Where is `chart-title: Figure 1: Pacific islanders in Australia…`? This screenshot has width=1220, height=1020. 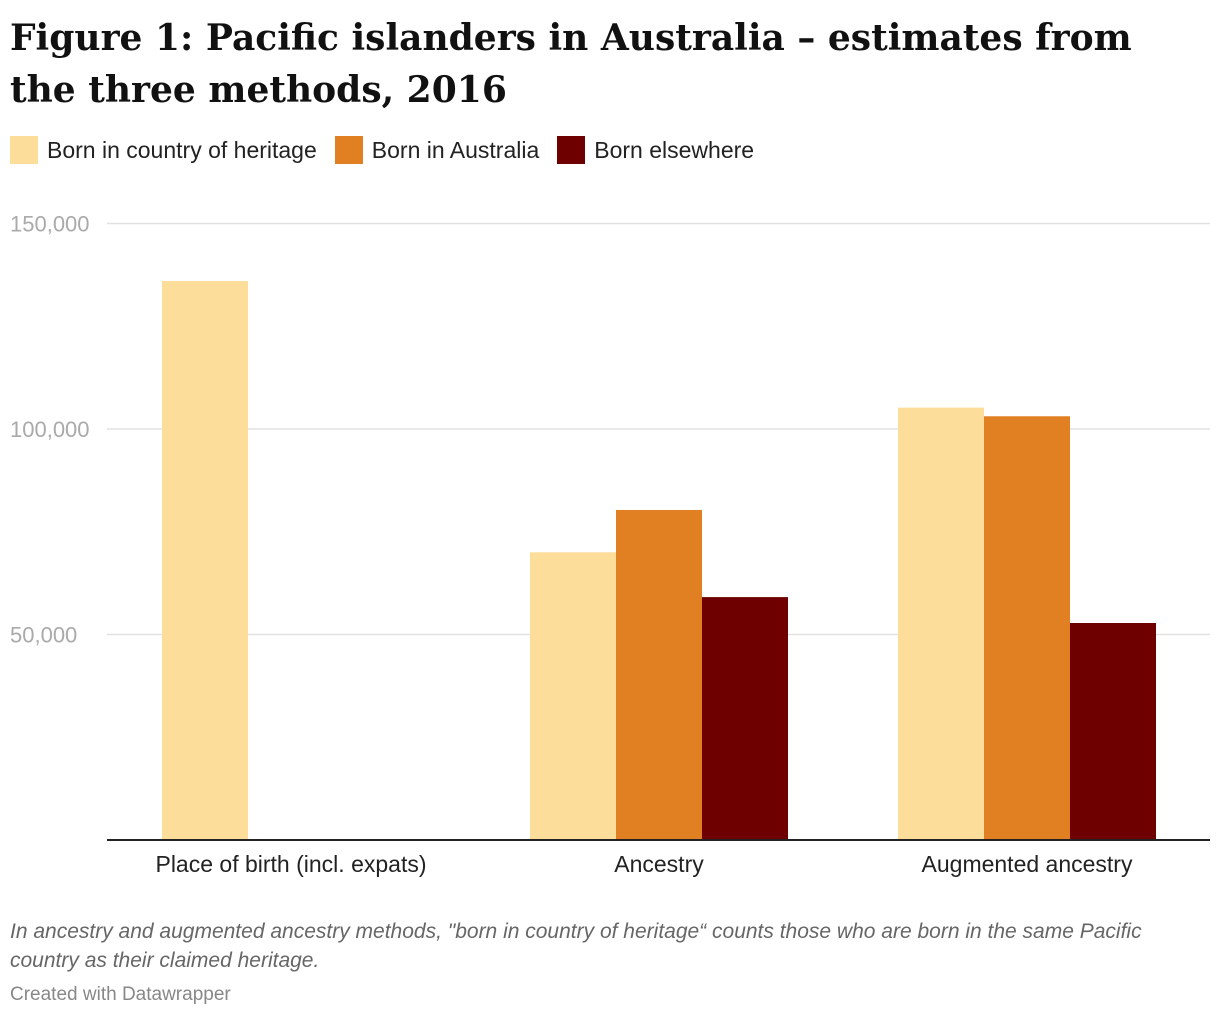 chart-title: Figure 1: Pacific islanders in Australia… is located at coordinates (571, 64).